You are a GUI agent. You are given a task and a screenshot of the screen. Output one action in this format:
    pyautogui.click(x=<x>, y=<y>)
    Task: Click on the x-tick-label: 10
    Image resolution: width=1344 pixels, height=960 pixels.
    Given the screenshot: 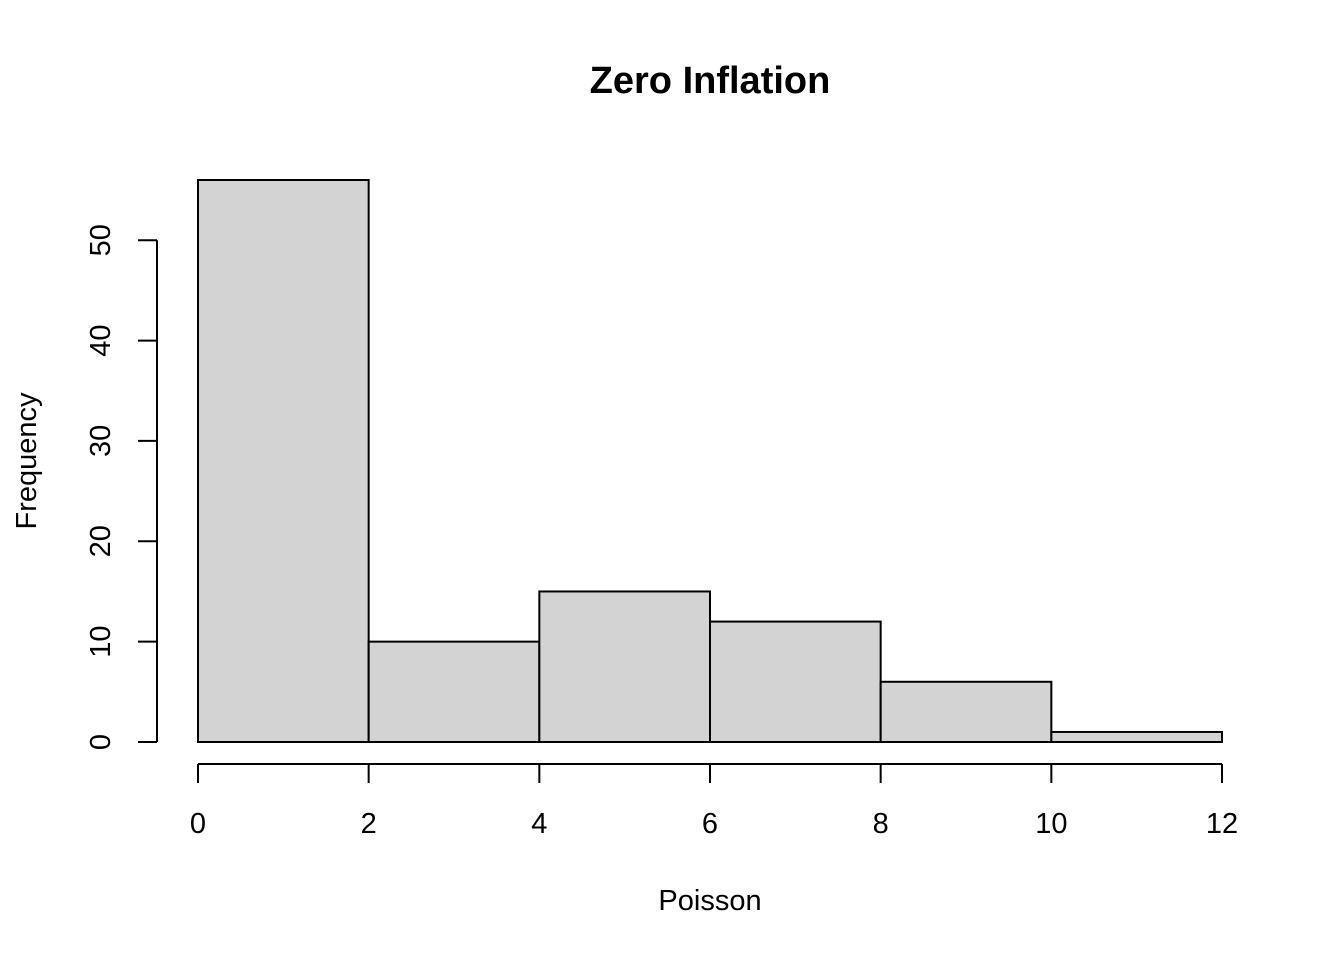 What is the action you would take?
    pyautogui.click(x=1051, y=824)
    